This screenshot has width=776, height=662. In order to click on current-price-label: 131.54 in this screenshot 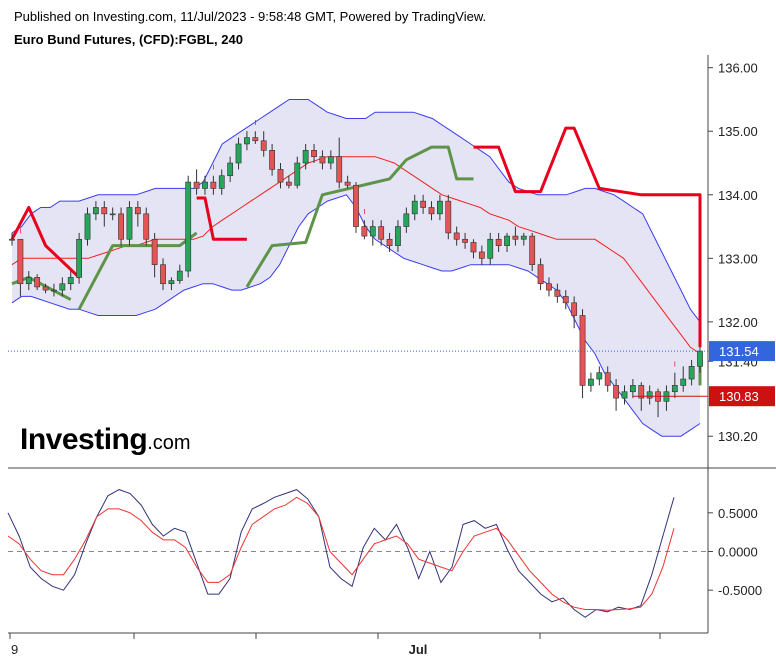, I will do `click(739, 351)`.